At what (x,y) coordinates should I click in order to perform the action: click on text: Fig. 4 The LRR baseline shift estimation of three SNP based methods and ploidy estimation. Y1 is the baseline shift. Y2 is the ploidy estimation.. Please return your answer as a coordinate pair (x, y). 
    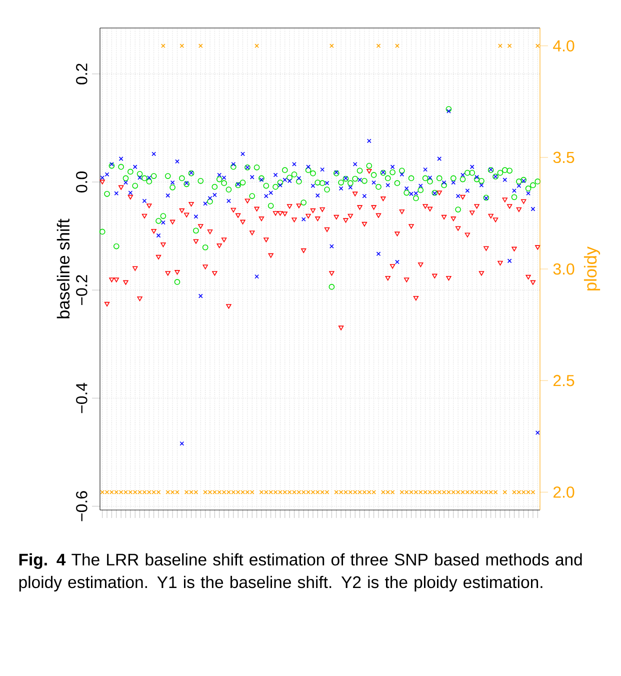
    Looking at the image, I should click on (300, 572).